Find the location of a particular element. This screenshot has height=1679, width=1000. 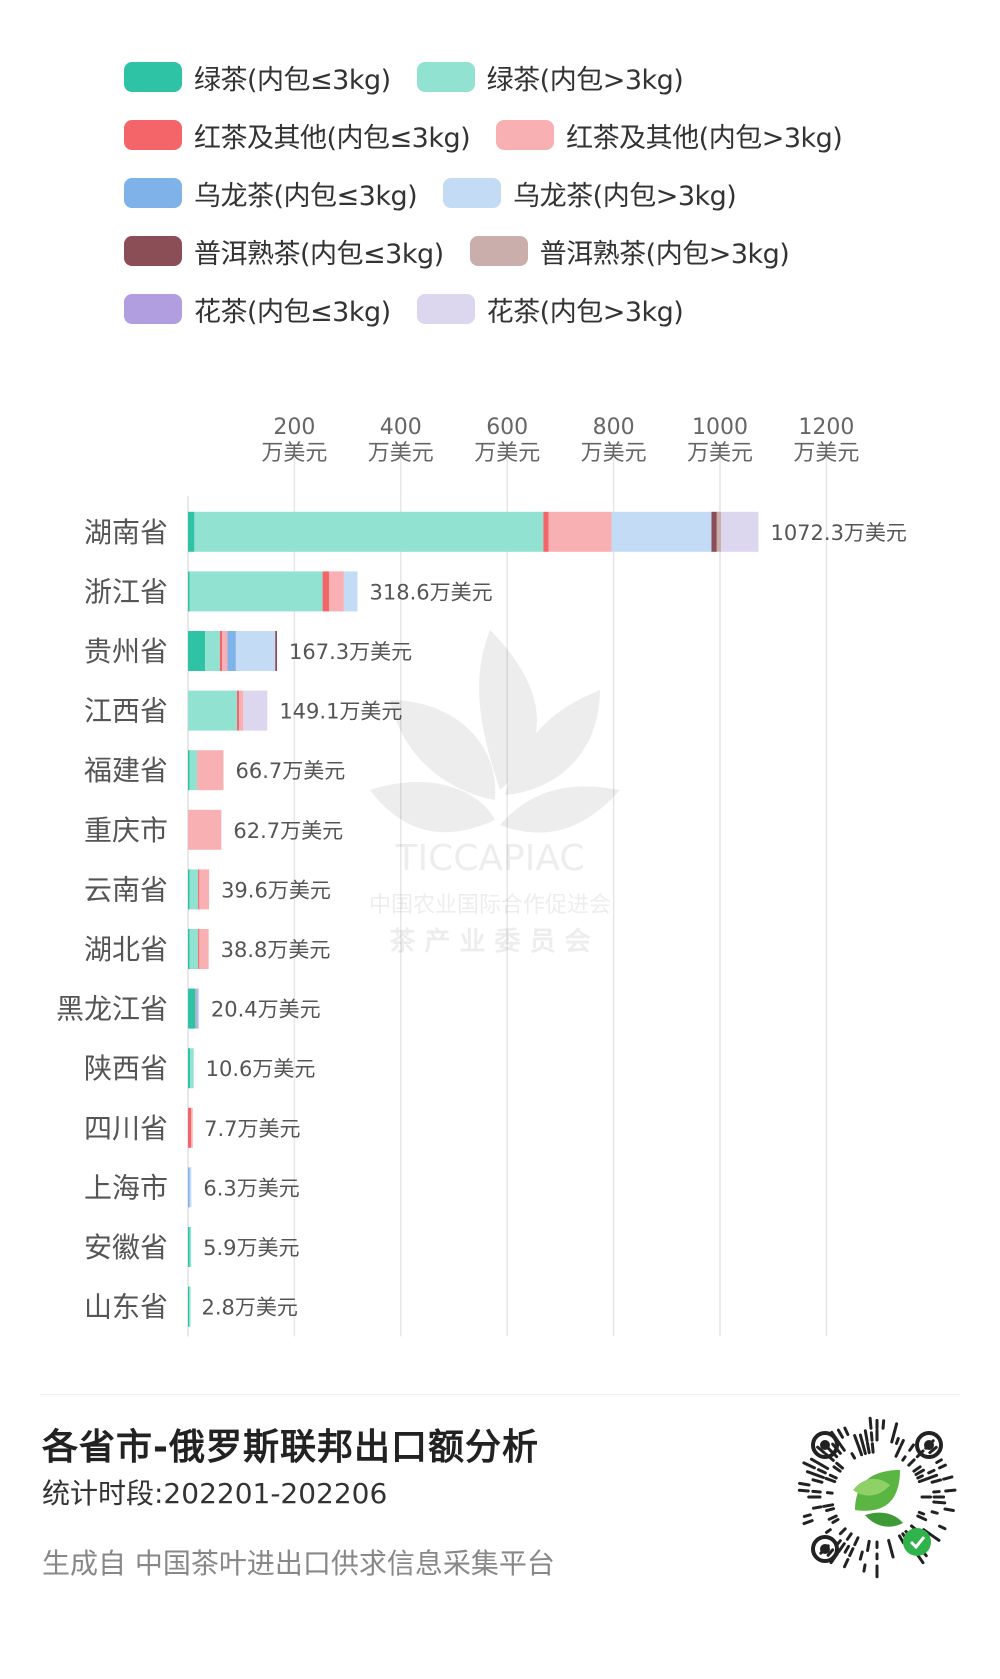

data-label: 2.8万美元 is located at coordinates (249, 1308).